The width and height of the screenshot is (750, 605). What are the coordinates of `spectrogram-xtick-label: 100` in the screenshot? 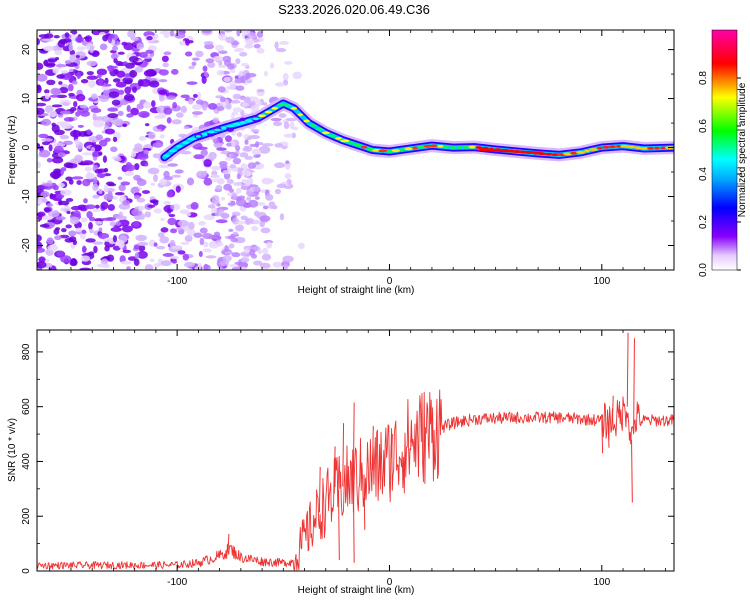 It's located at (601, 281).